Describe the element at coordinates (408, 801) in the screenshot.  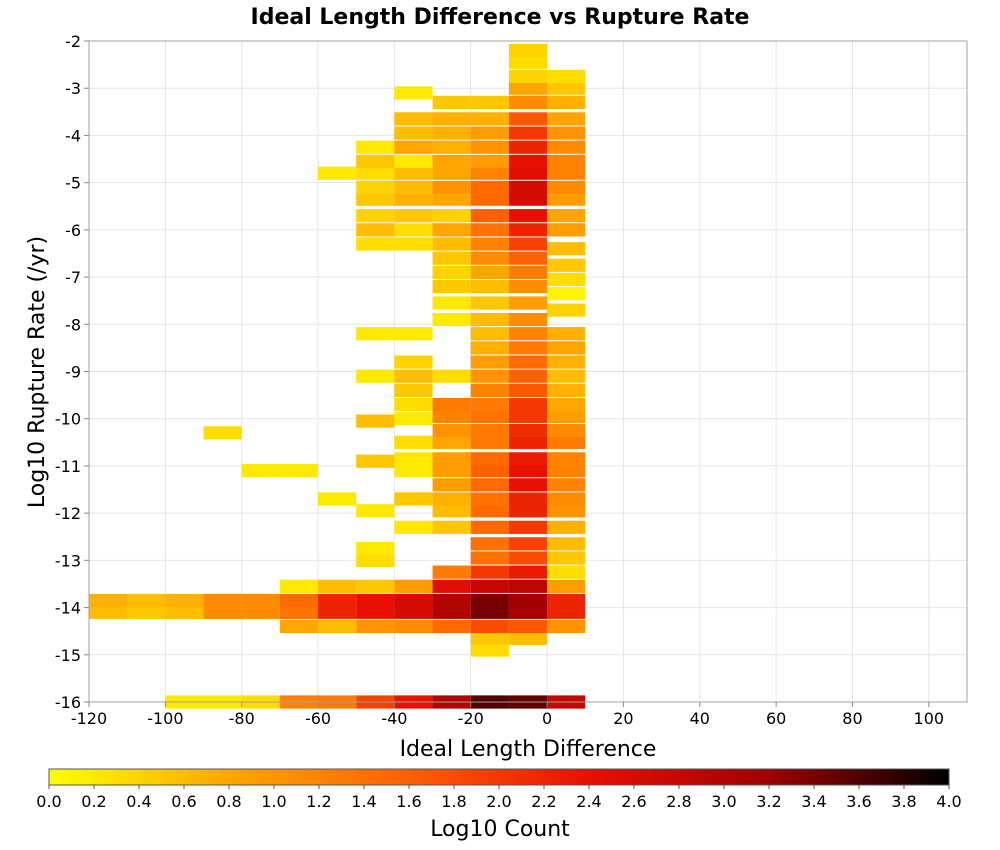
I see `colorbar-tick-label: 1.6` at that location.